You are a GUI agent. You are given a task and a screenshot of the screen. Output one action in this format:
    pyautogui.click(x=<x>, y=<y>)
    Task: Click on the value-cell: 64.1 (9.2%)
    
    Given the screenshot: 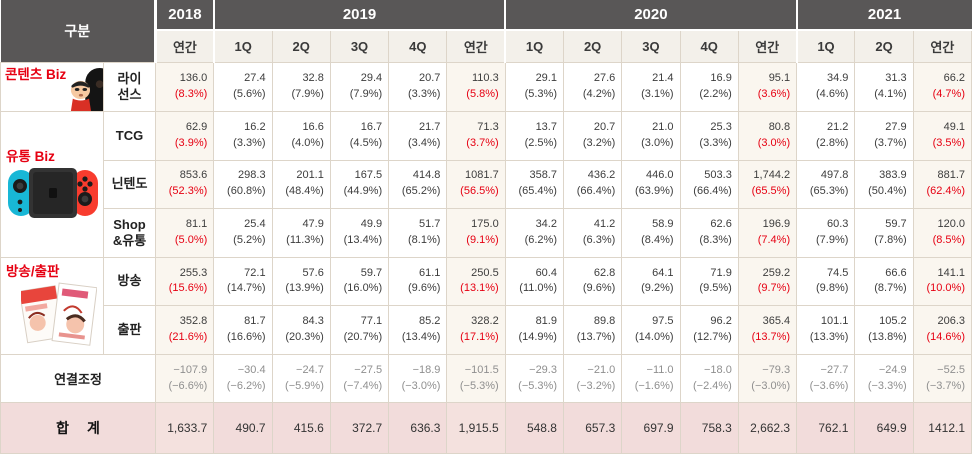 What is the action you would take?
    pyautogui.click(x=651, y=281)
    